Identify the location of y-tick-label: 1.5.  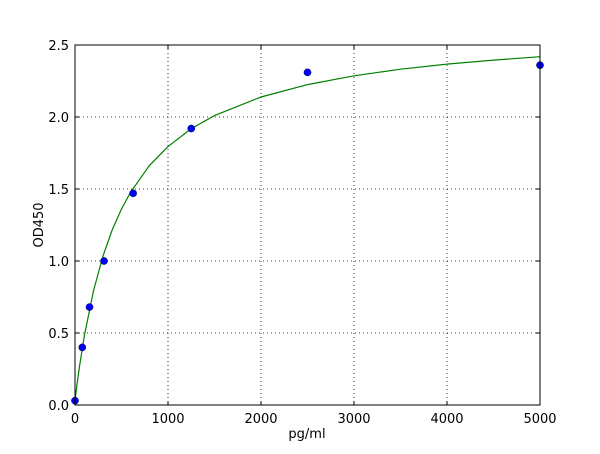
(58, 190).